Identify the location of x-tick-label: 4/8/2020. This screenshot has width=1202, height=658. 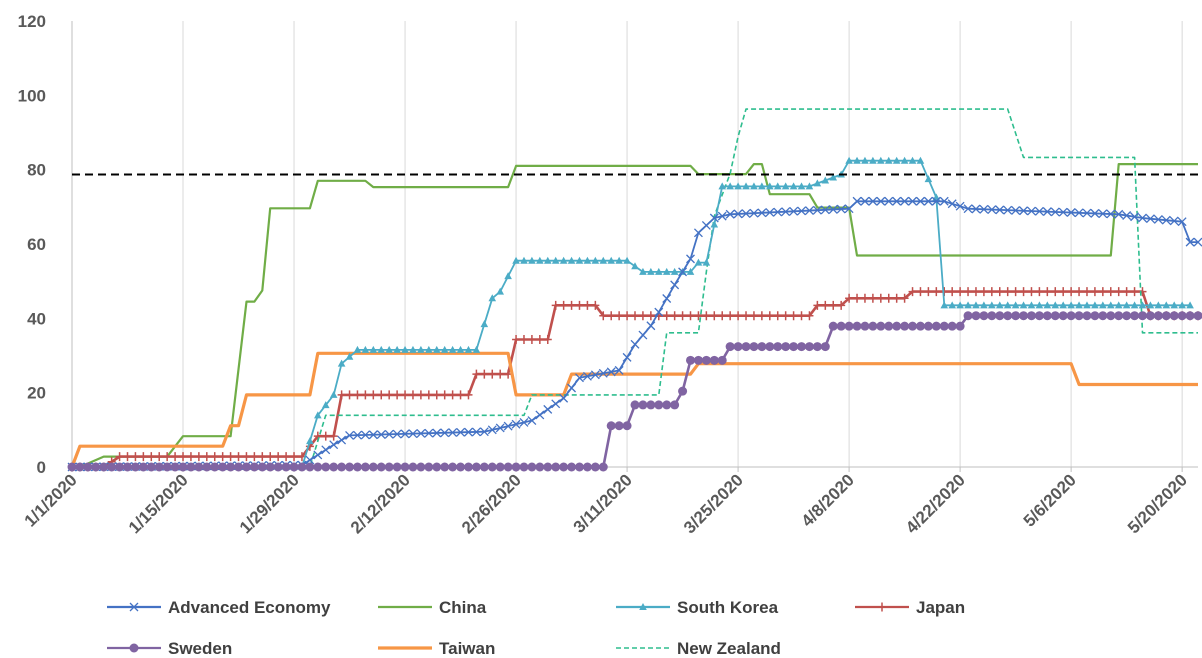
(828, 500).